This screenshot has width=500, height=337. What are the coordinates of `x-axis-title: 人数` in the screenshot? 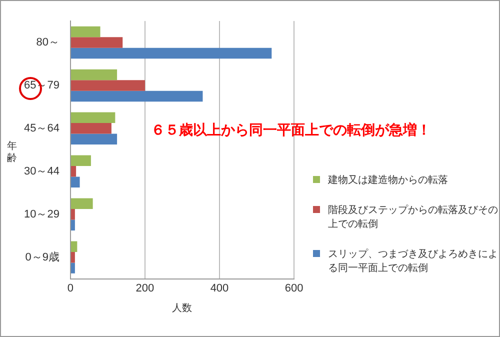 It's located at (182, 308).